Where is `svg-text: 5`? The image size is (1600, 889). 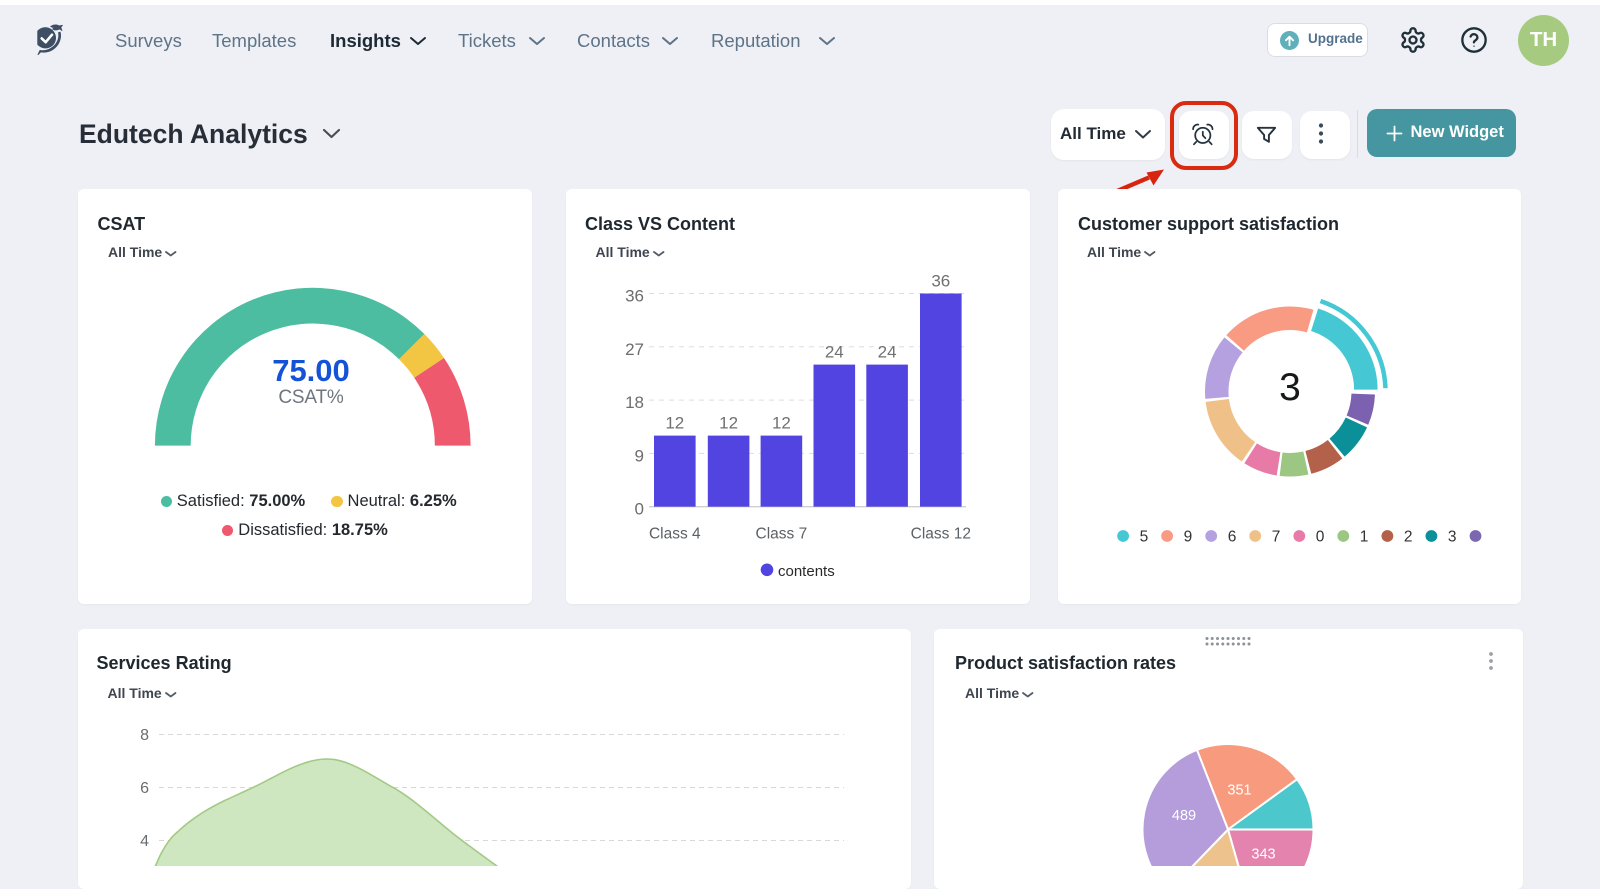 svg-text: 5 is located at coordinates (1144, 537).